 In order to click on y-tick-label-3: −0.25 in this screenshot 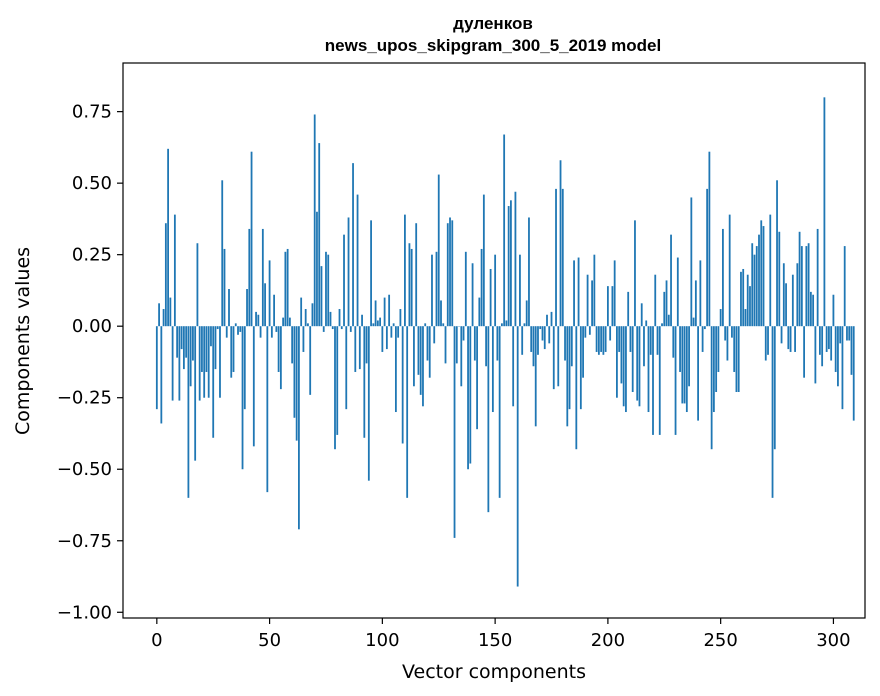, I will do `click(84, 398)`.